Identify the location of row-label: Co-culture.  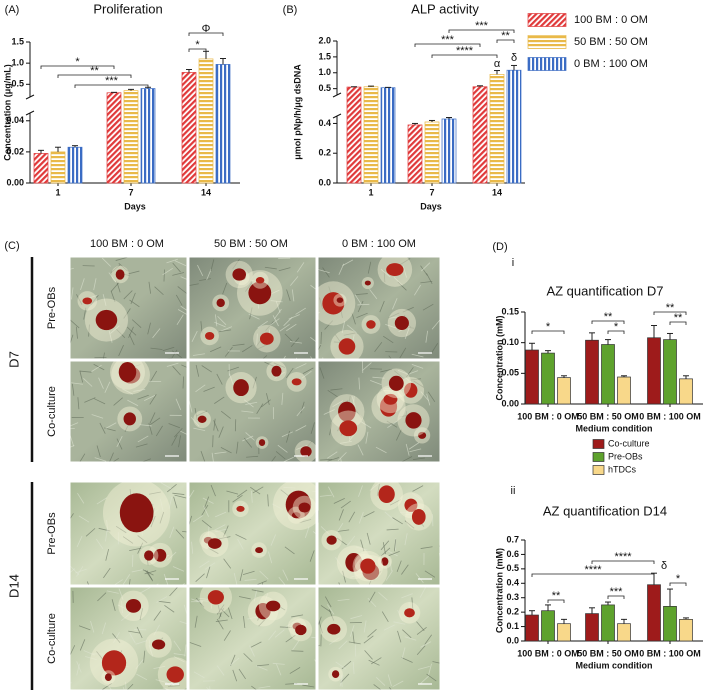
(52, 411).